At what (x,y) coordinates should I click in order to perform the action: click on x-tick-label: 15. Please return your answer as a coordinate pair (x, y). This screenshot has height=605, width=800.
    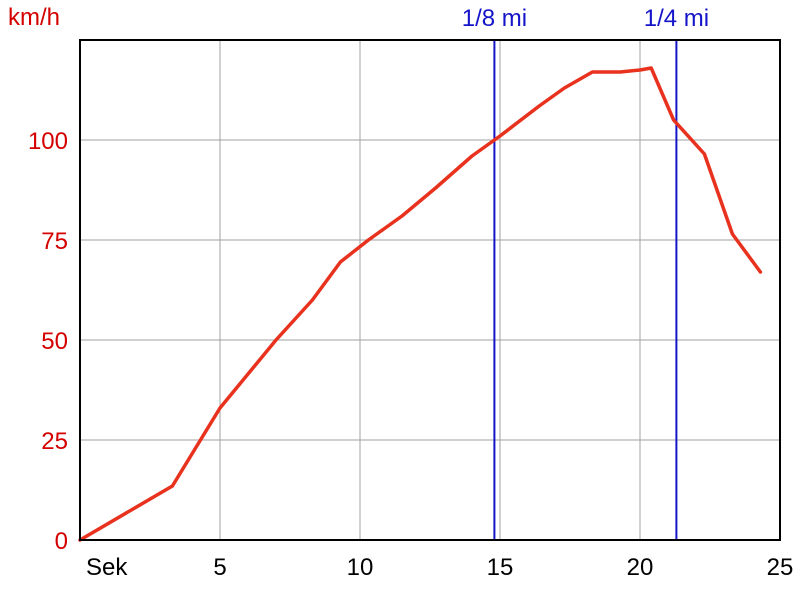
    Looking at the image, I should click on (500, 567).